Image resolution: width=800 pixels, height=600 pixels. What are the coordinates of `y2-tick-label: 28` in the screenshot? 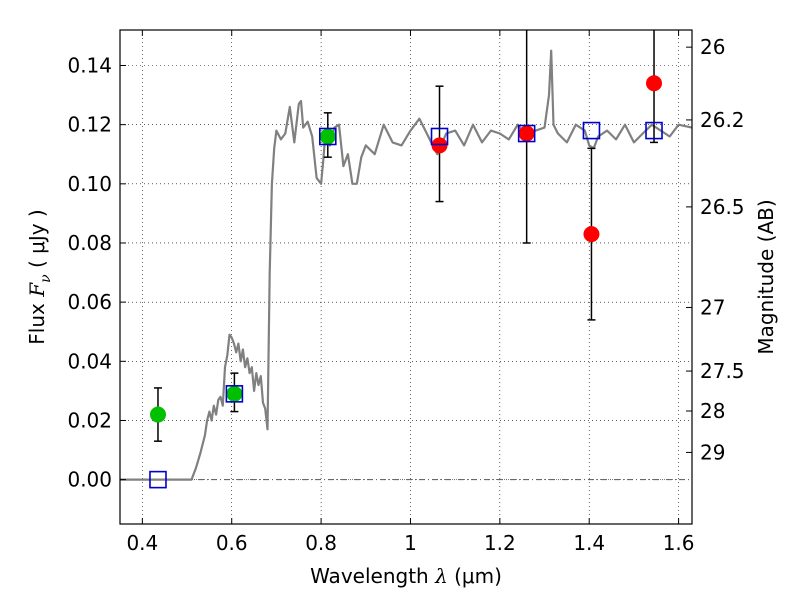 It's located at (712, 411).